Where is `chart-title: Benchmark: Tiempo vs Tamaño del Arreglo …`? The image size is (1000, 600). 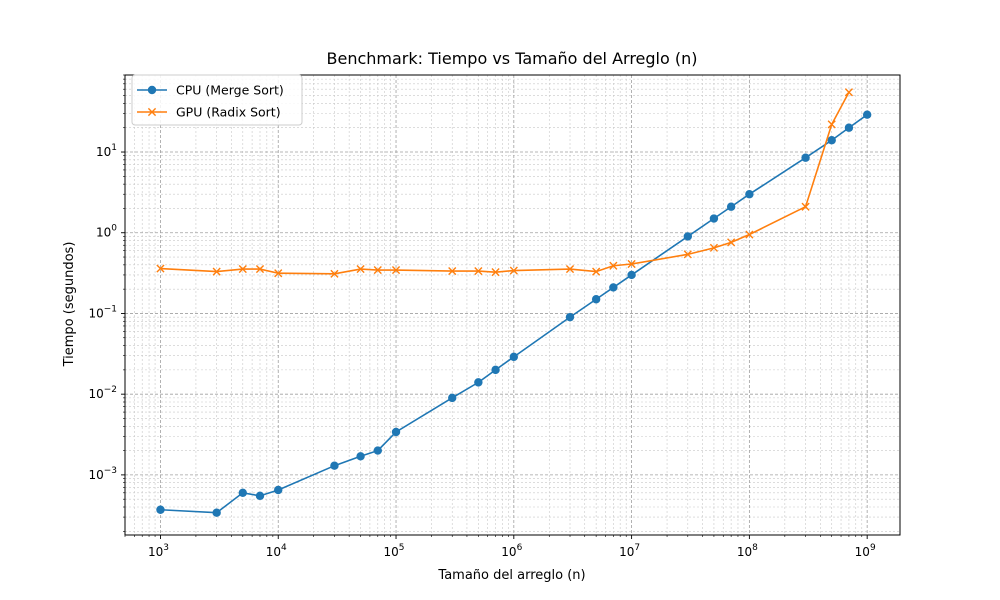
chart-title: Benchmark: Tiempo vs Tamaño del Arreglo … is located at coordinates (512, 58).